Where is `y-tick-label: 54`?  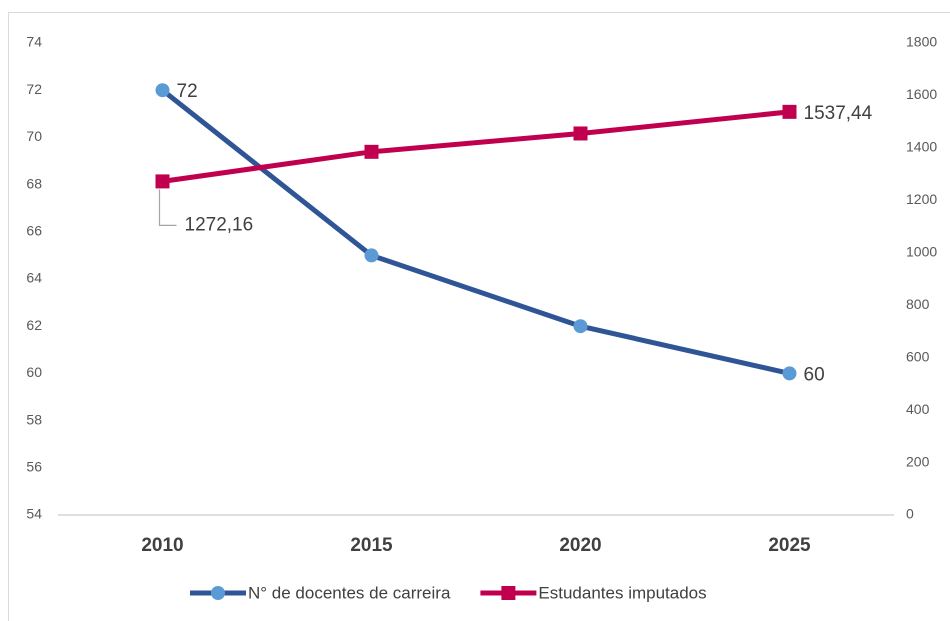 y-tick-label: 54 is located at coordinates (34, 514).